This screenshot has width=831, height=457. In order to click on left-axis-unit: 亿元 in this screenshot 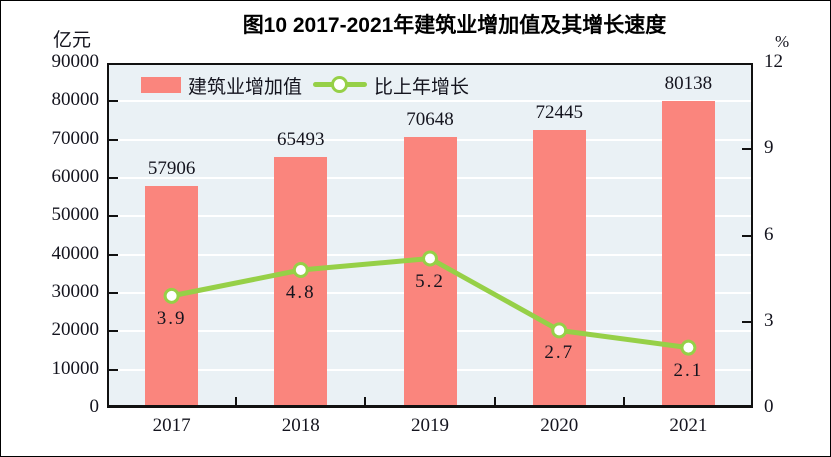, I will do `click(72, 40)`.